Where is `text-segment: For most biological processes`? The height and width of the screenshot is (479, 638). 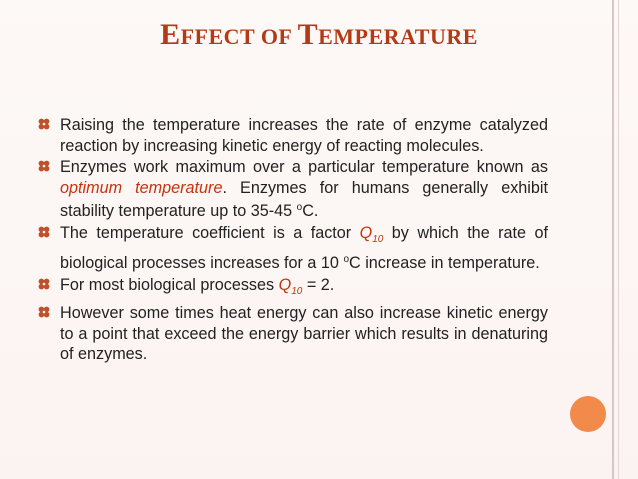
text-segment: For most biological processes is located at coordinates (169, 284).